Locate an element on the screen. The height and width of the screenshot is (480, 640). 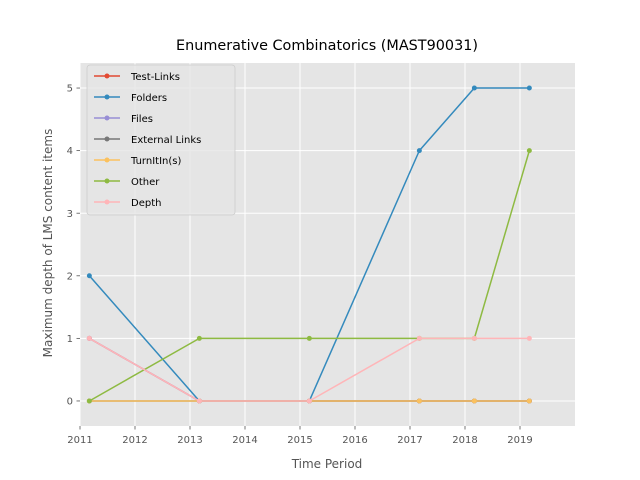
y-tick-label: 0 is located at coordinates (70, 402).